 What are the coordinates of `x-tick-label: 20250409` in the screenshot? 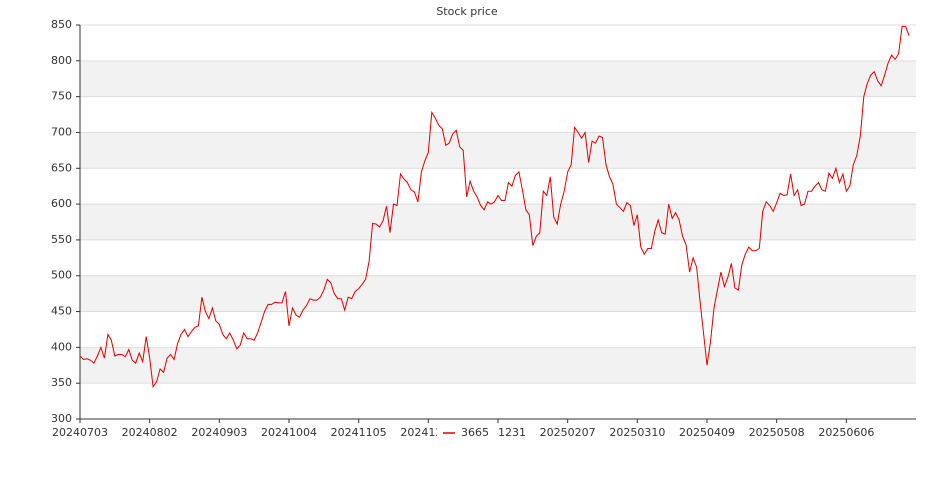 It's located at (707, 432).